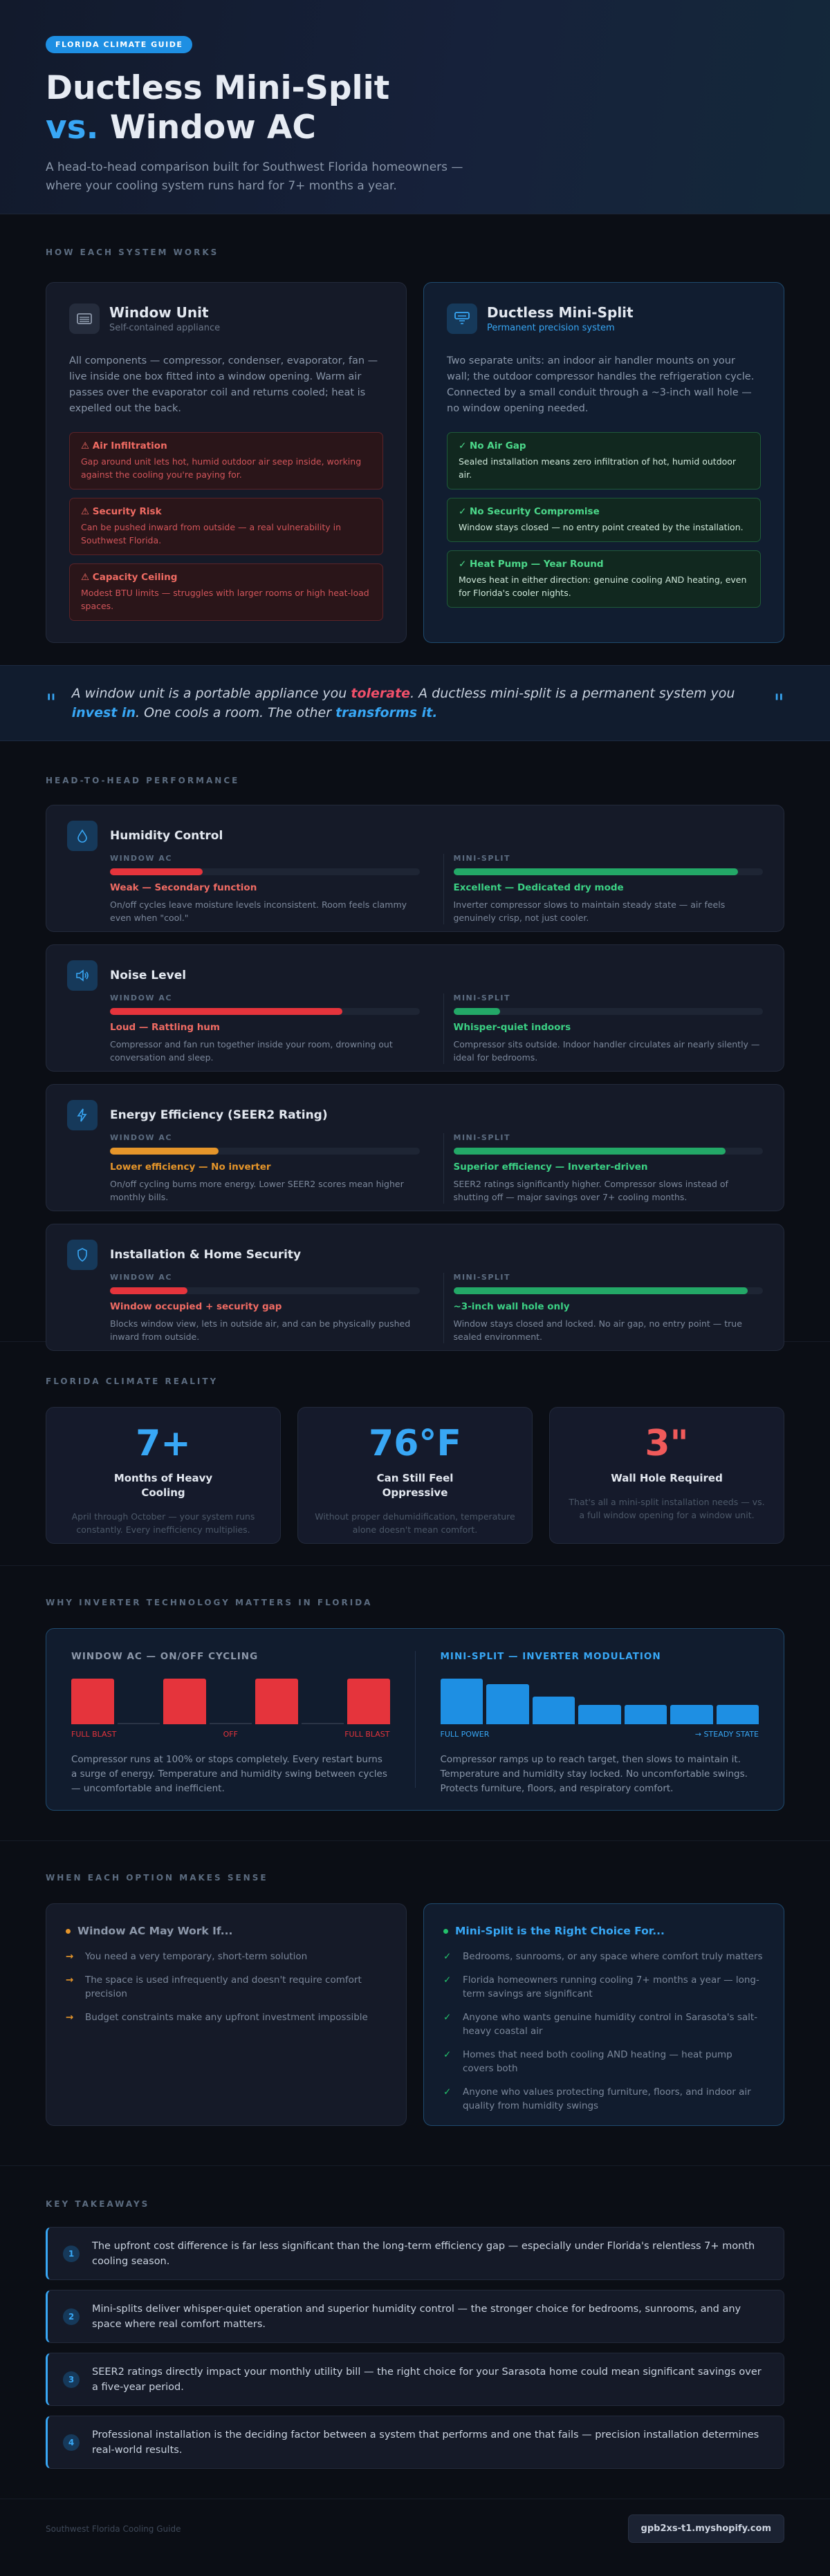 This screenshot has width=830, height=2576. I want to click on modulation-label: → STEADY STATE, so click(726, 1734).